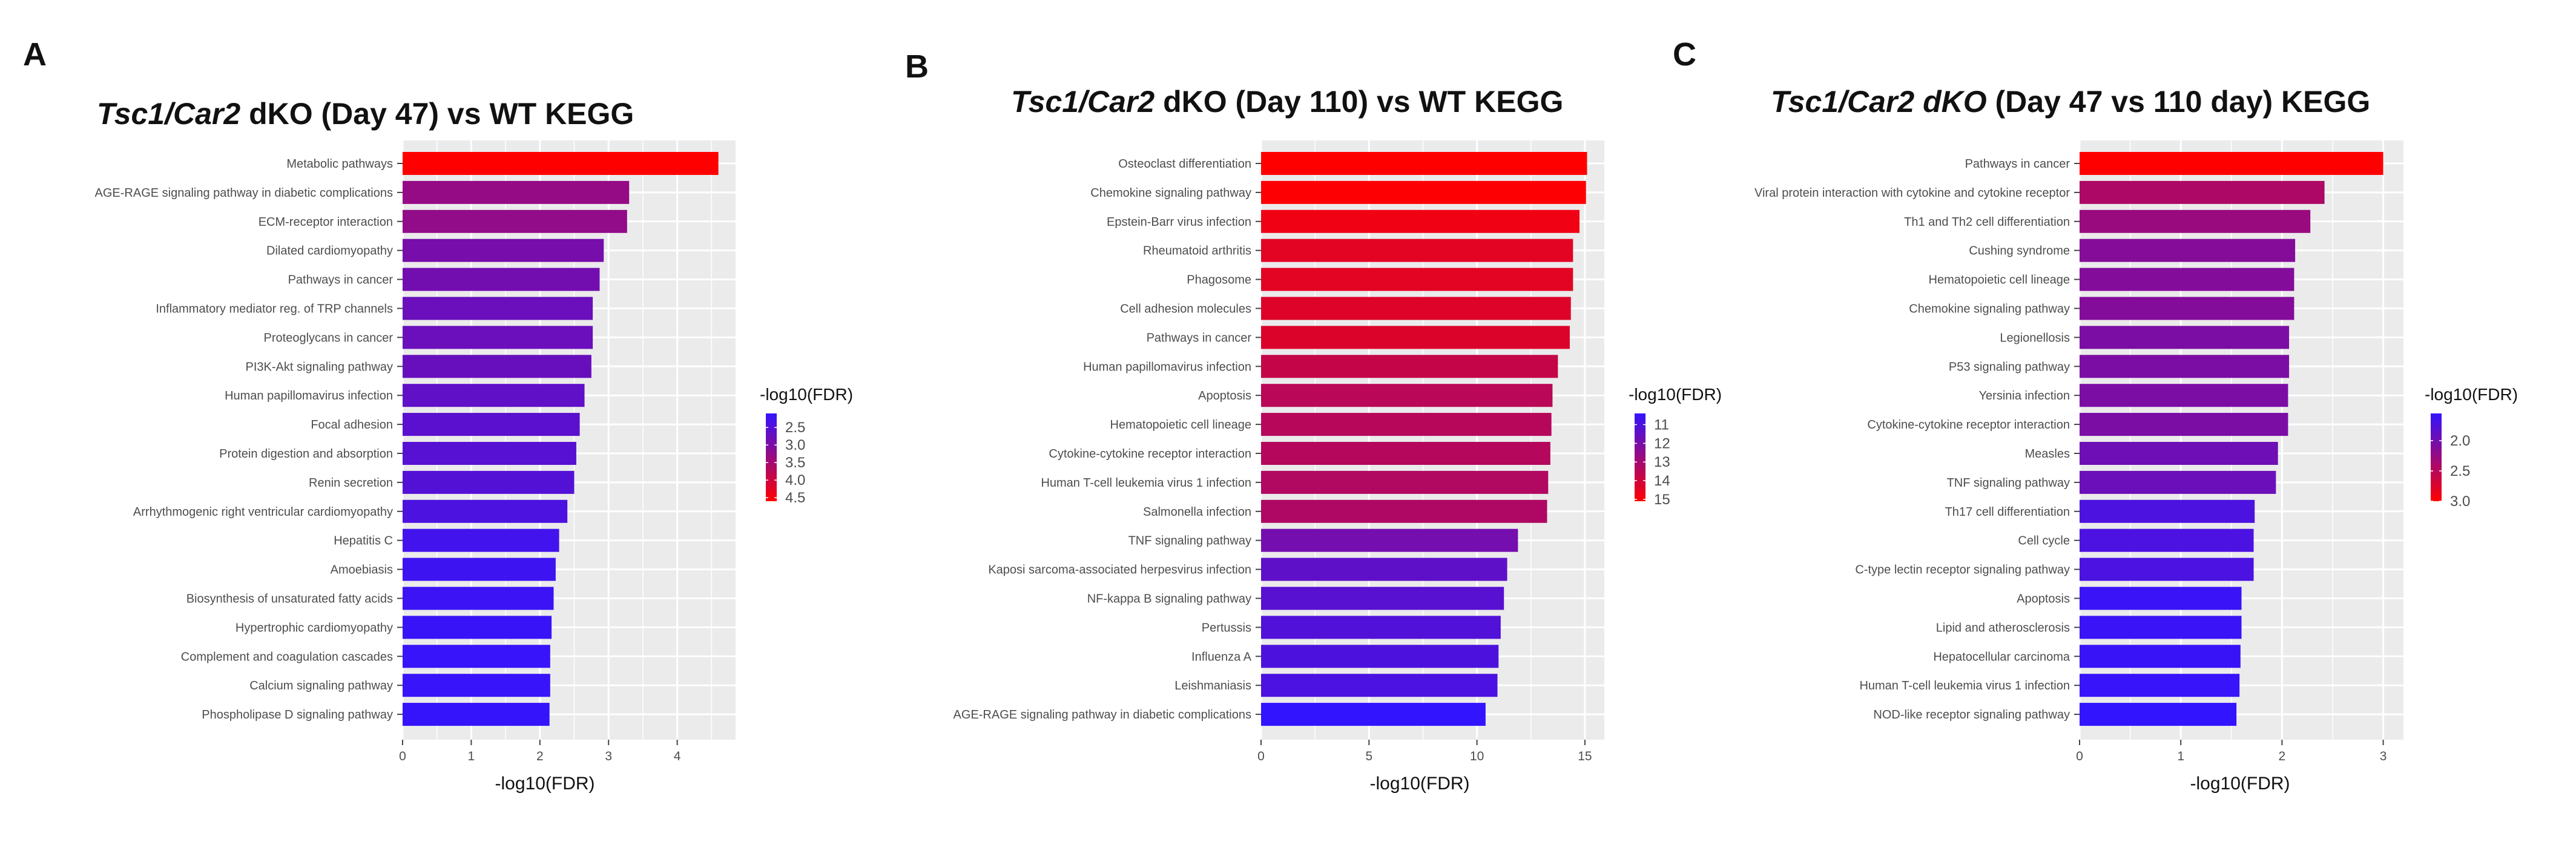  I want to click on legend-tick-label: 14, so click(1662, 481).